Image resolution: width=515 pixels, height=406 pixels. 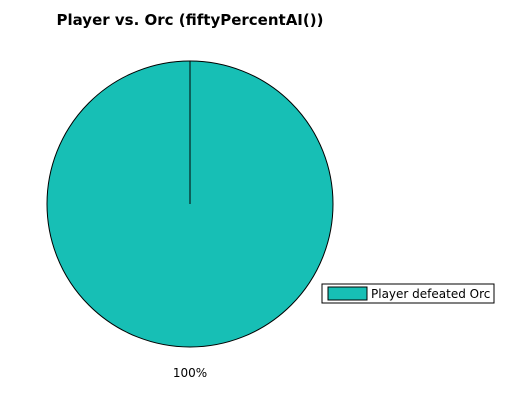 I want to click on slice-percent-label: 100%, so click(x=190, y=373).